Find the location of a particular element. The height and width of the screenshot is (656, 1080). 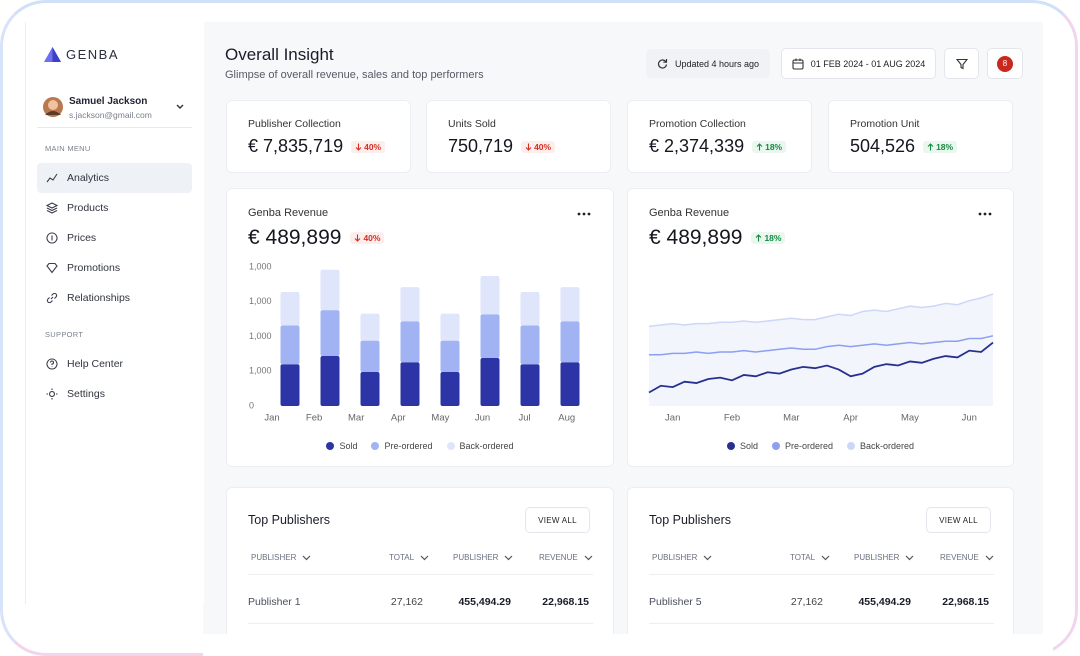

change-badge: 18% is located at coordinates (768, 238).